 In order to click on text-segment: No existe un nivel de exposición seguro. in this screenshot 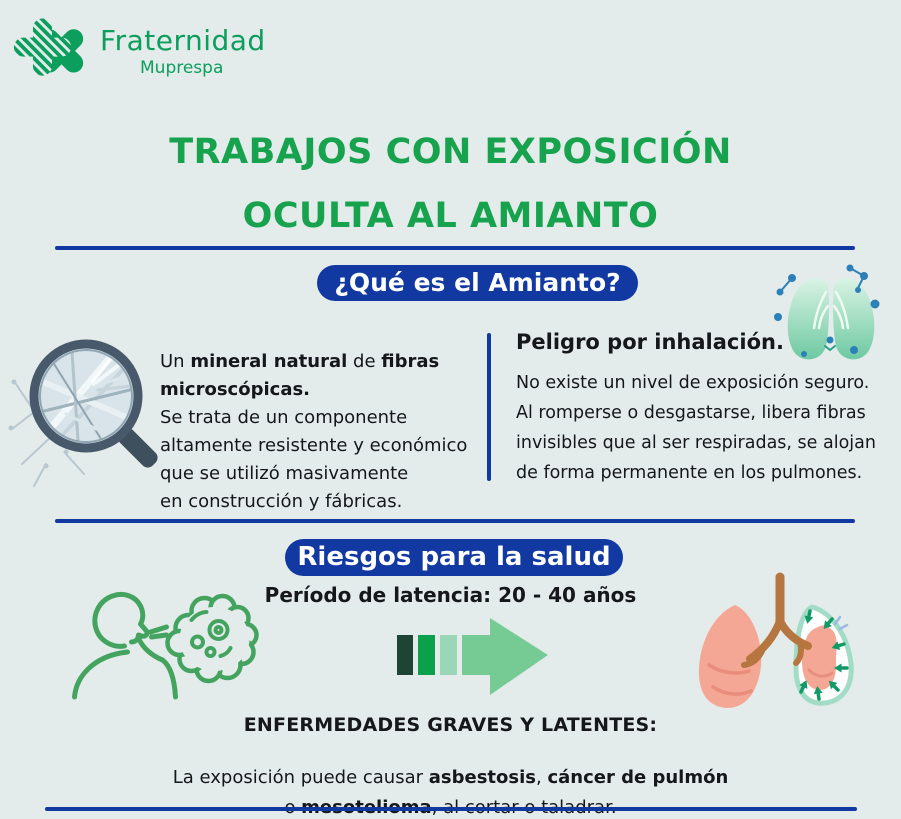, I will do `click(693, 383)`.